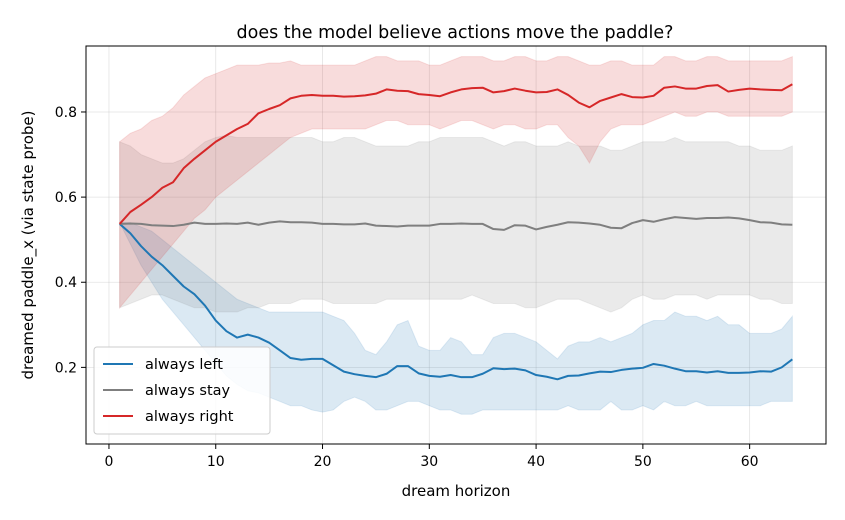  I want to click on x-tick-label: 10, so click(216, 462).